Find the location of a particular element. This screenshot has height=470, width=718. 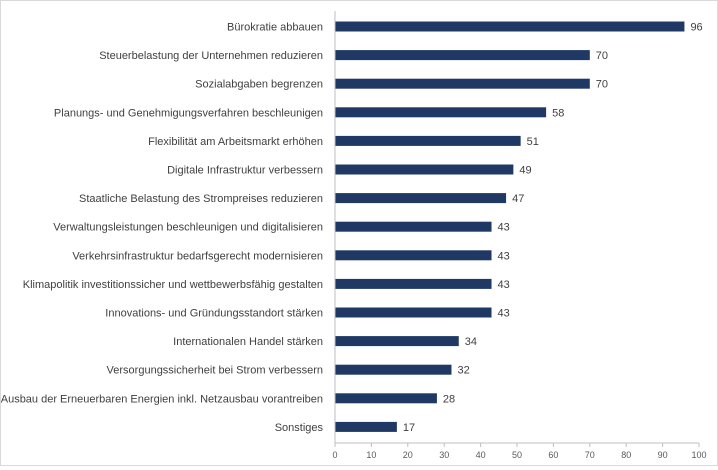

category-label: Digitale Infrastruktur verbessern is located at coordinates (245, 171).